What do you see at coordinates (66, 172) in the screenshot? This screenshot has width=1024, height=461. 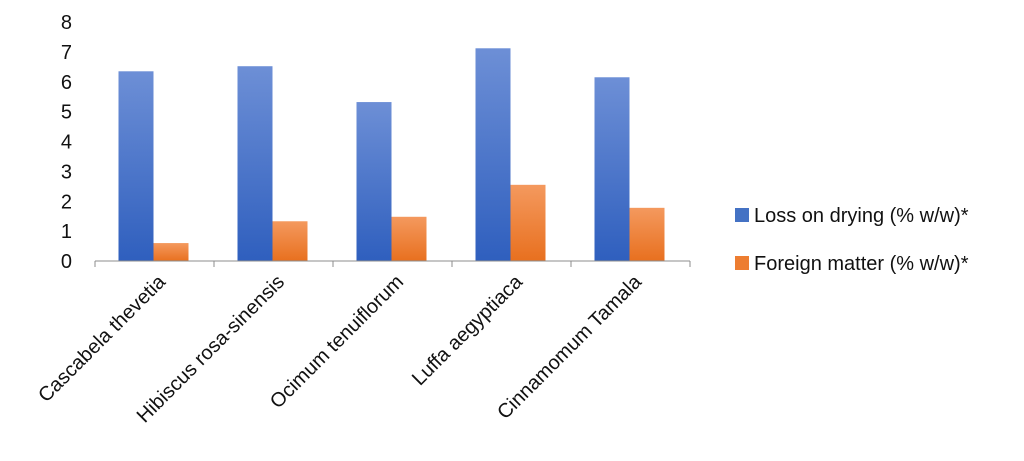 I see `y-tick-label: 3` at bounding box center [66, 172].